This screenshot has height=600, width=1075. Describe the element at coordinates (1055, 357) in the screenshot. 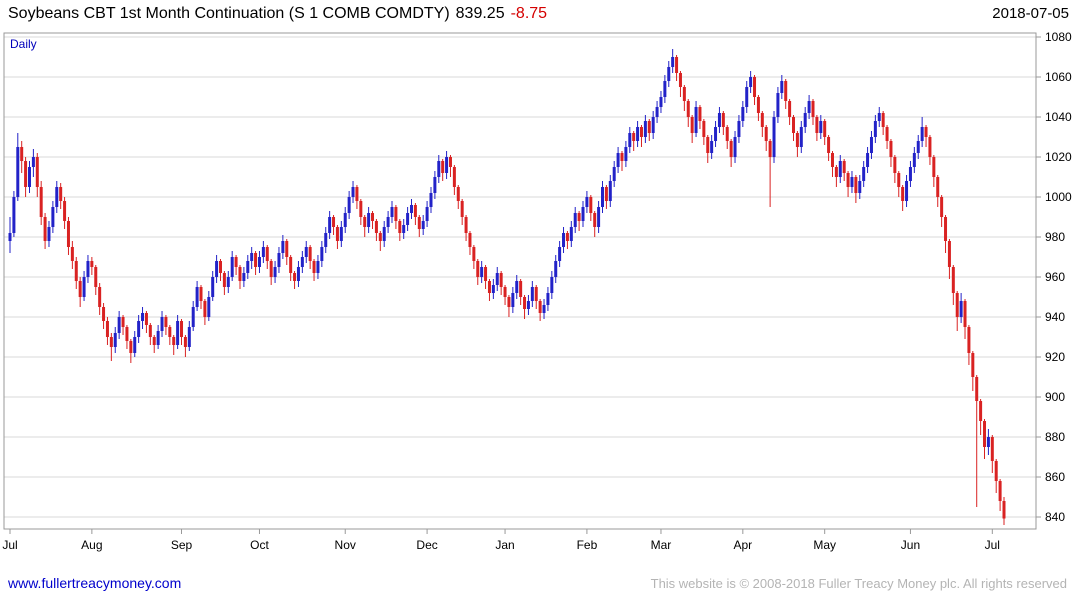

I see `y-tick-label: 920` at that location.